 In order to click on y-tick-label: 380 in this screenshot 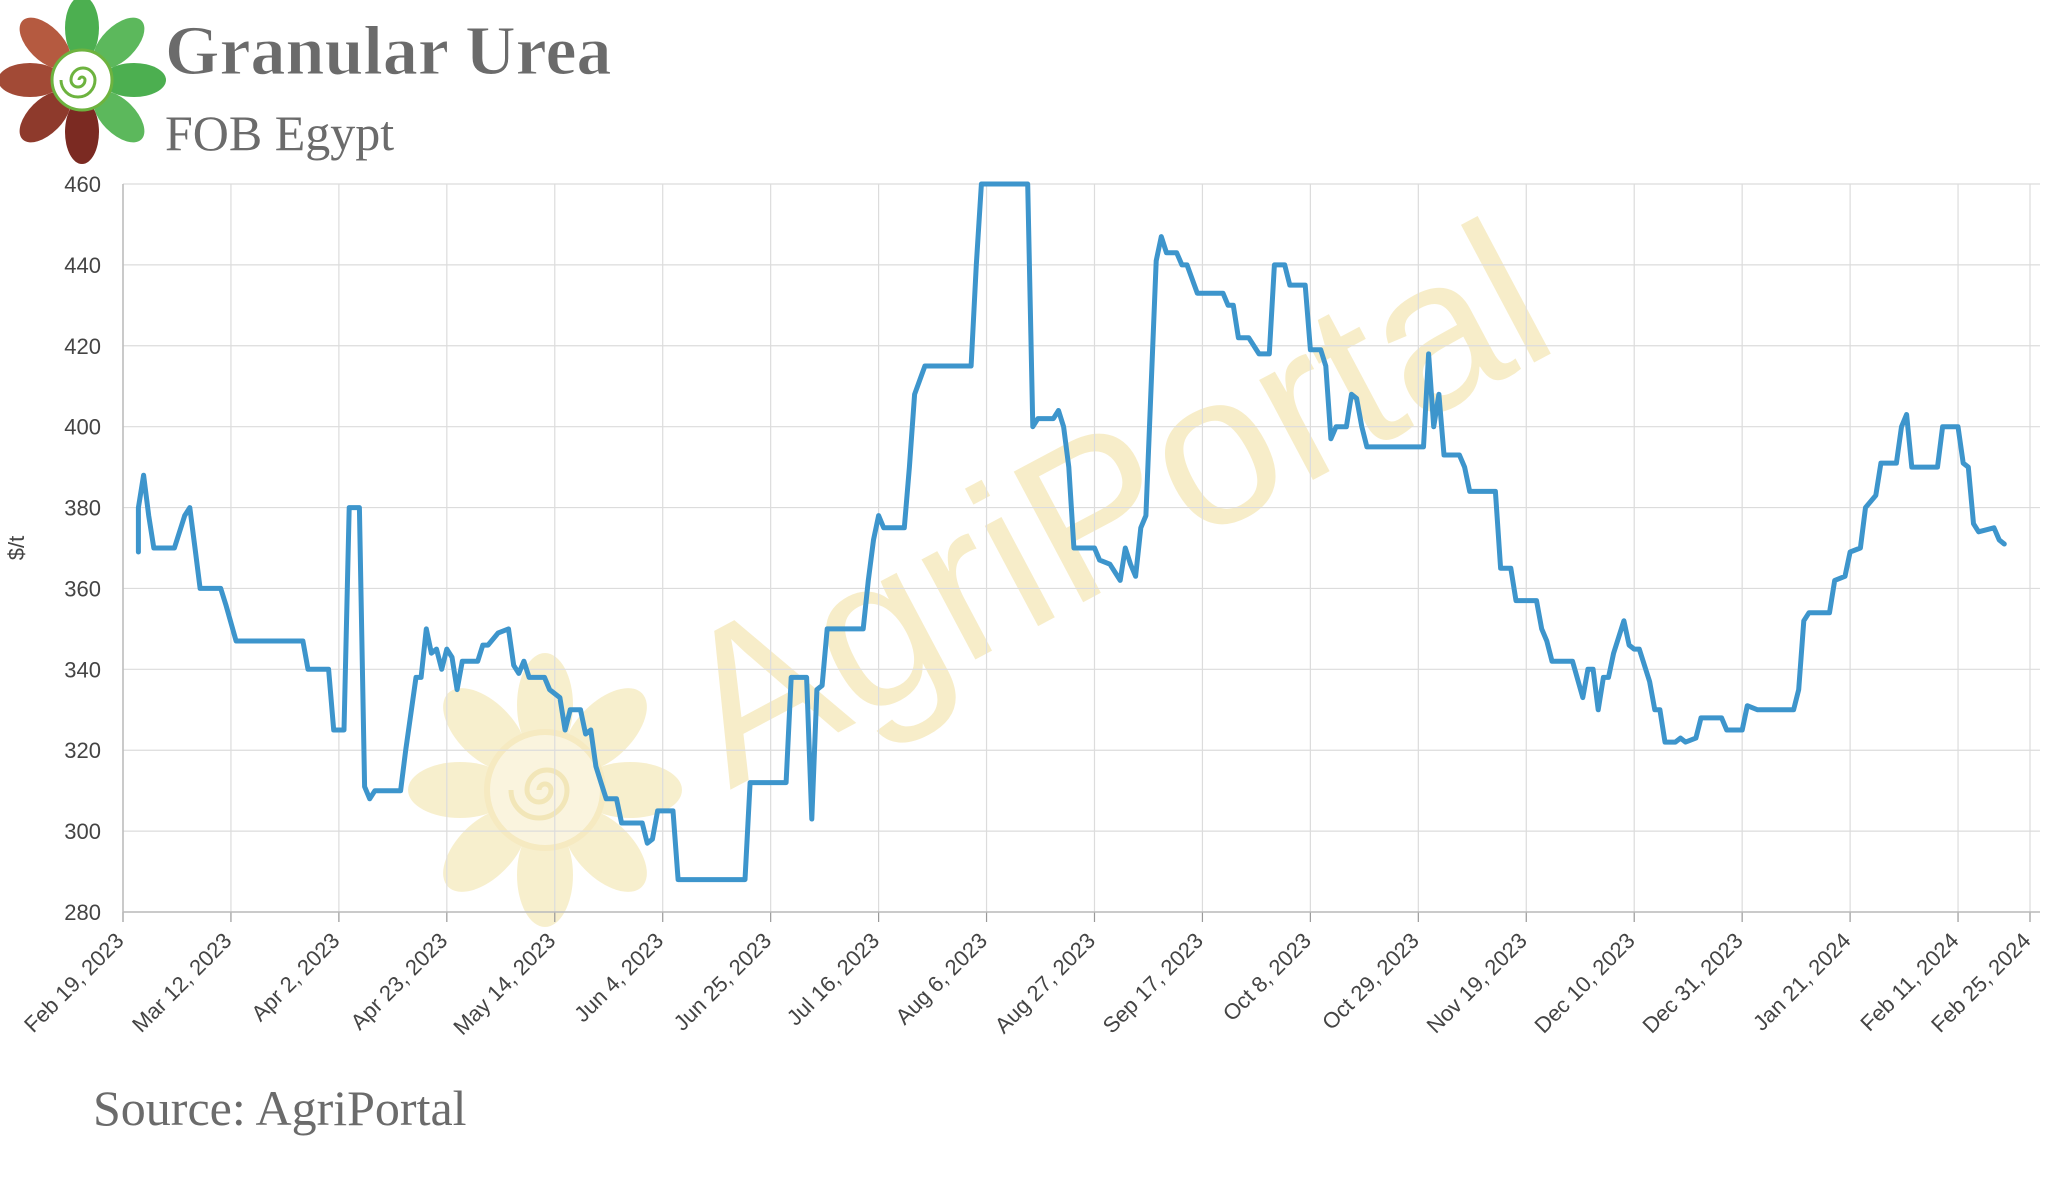, I will do `click(82, 508)`.